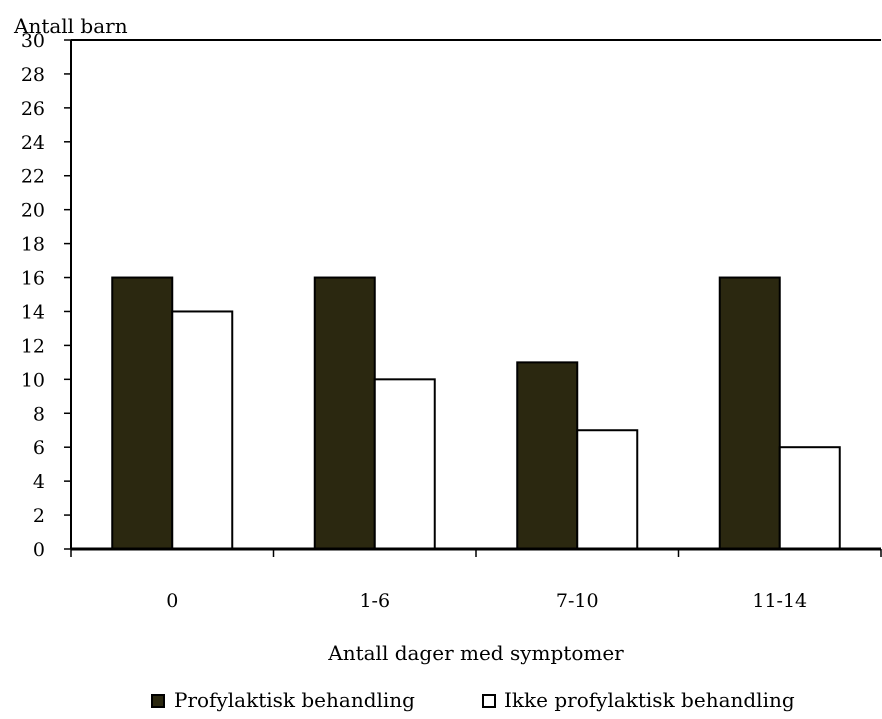 The width and height of the screenshot is (882, 719). I want to click on y-tick-label: 20, so click(33, 211).